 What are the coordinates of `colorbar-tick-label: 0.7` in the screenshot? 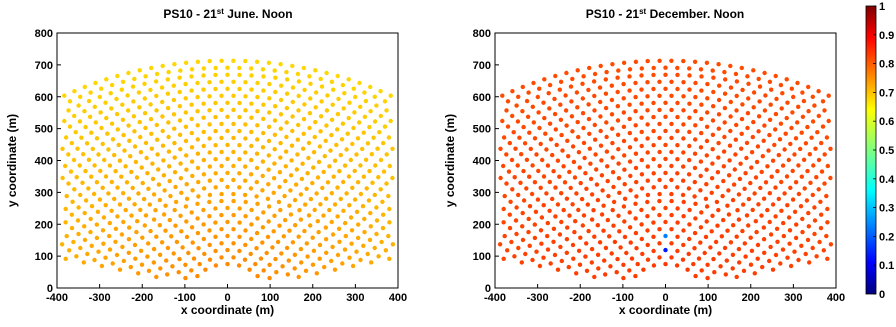 It's located at (886, 93).